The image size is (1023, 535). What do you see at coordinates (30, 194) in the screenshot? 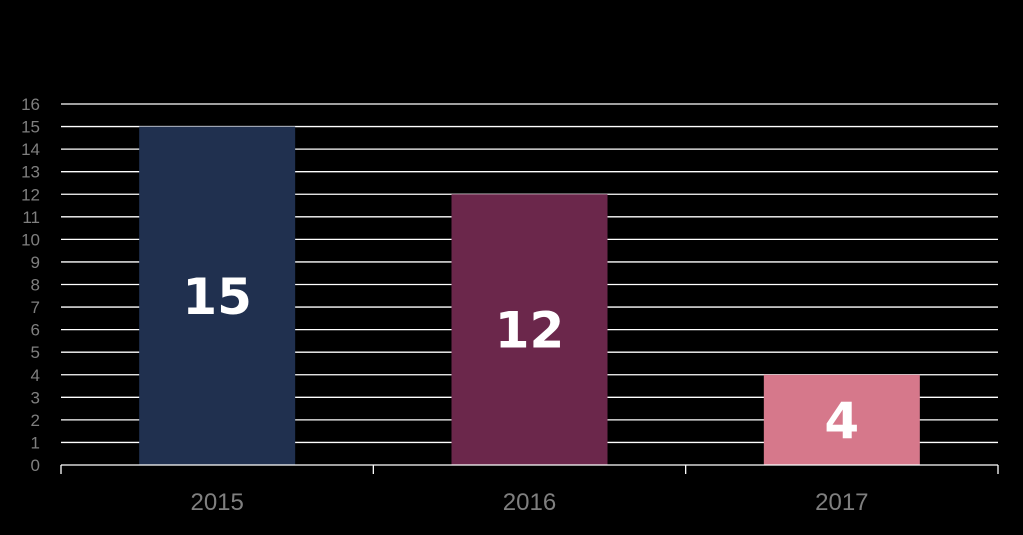
I see `y-tick-label: 12` at bounding box center [30, 194].